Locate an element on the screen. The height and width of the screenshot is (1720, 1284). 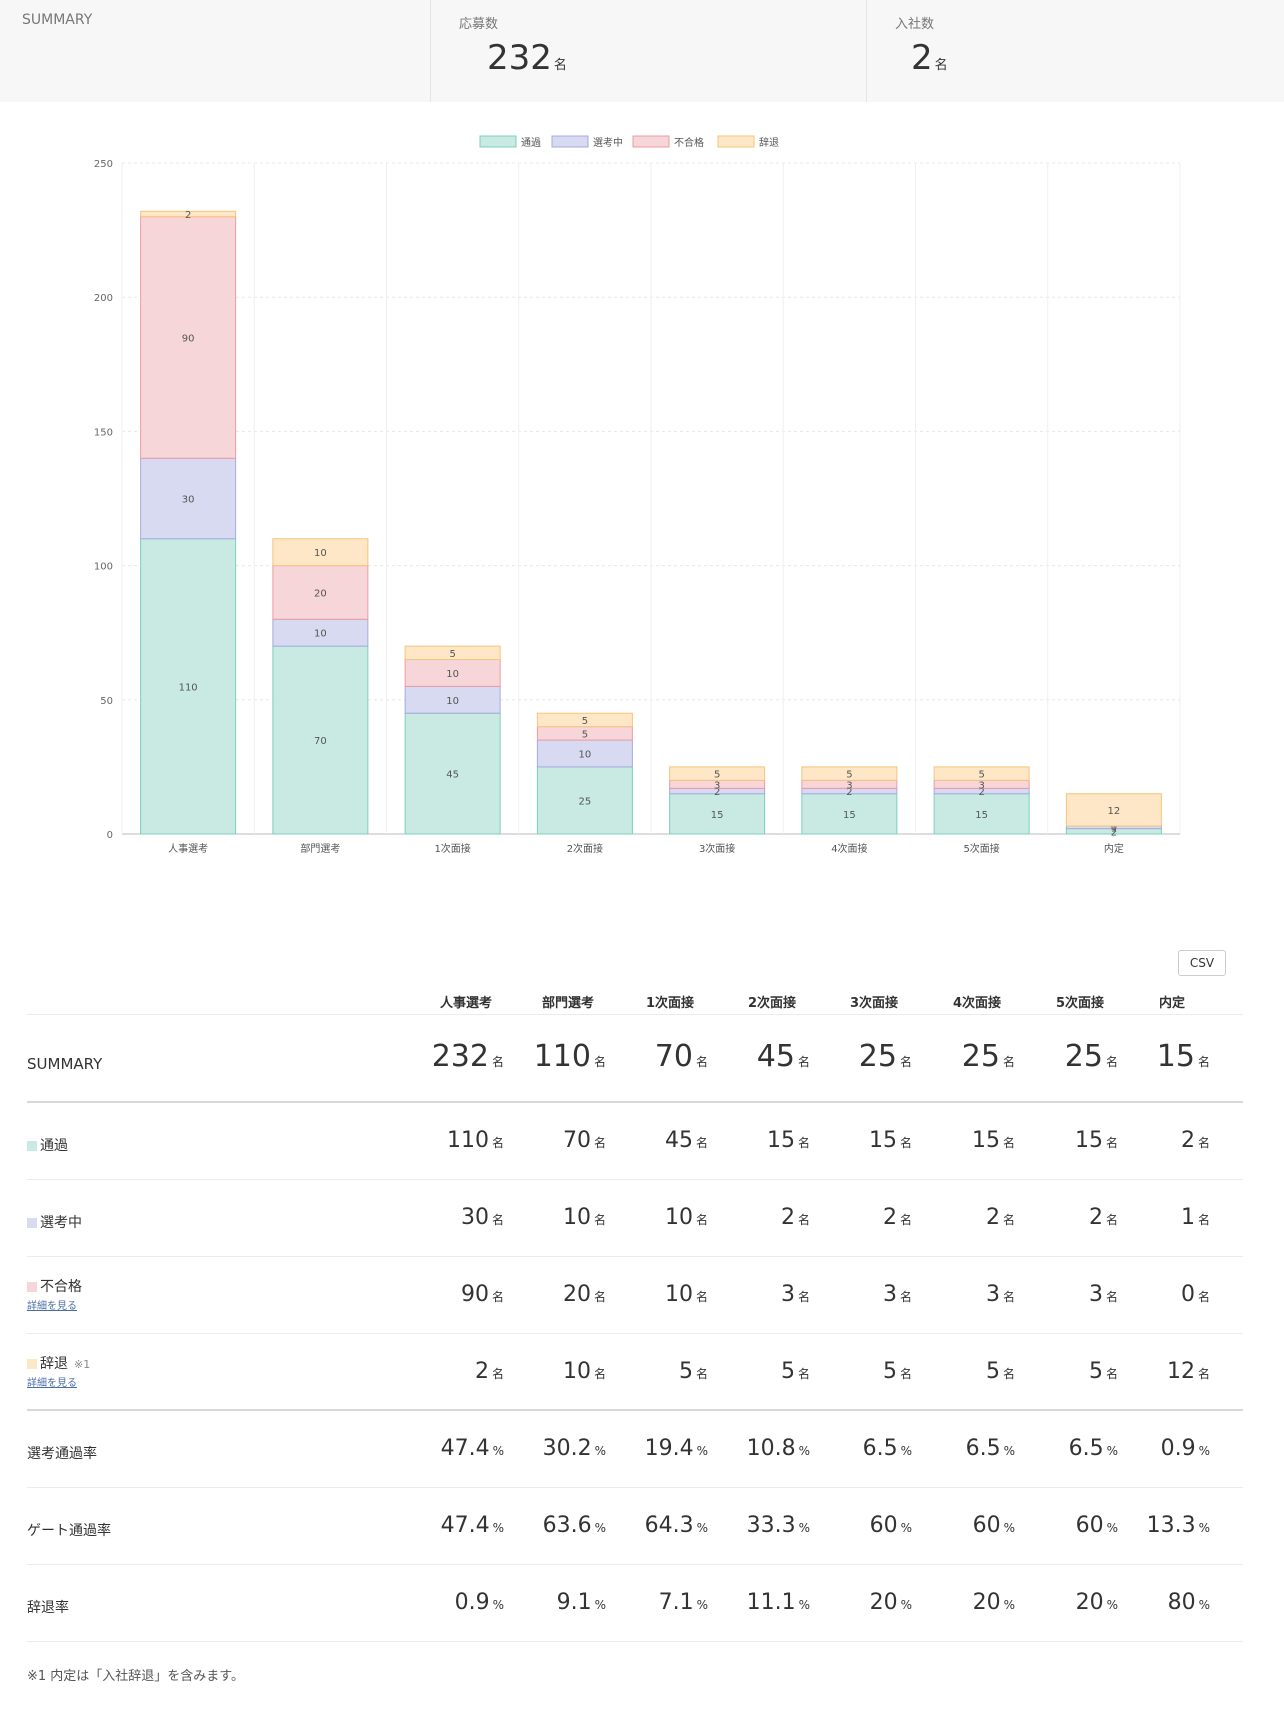
x-tick-label: 2次面接 is located at coordinates (585, 848).